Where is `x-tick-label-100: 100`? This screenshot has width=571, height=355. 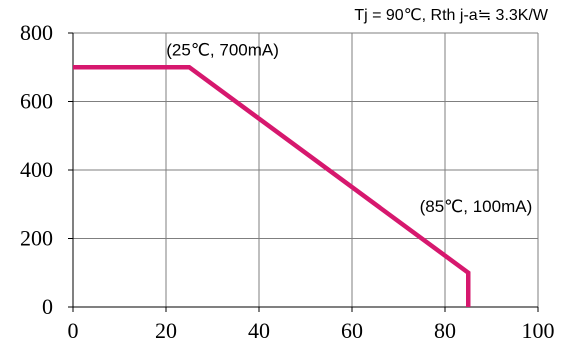 x-tick-label-100: 100 is located at coordinates (538, 330).